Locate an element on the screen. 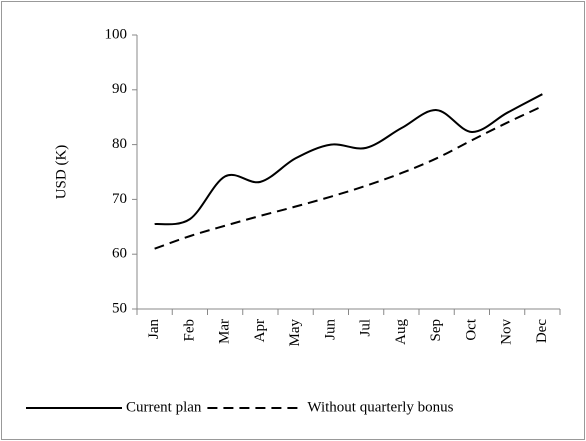 The width and height of the screenshot is (586, 441). x-tick-label: Feb is located at coordinates (189, 330).